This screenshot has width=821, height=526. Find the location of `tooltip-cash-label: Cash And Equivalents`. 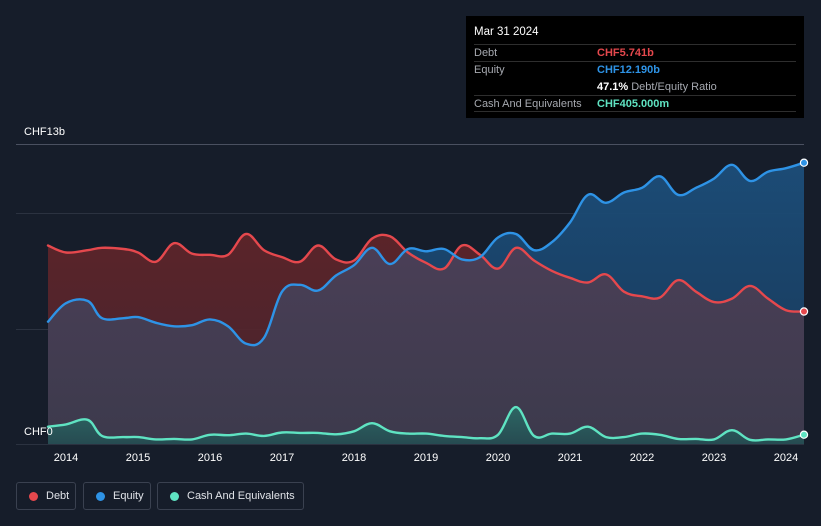

tooltip-cash-label: Cash And Equivalents is located at coordinates (528, 103).